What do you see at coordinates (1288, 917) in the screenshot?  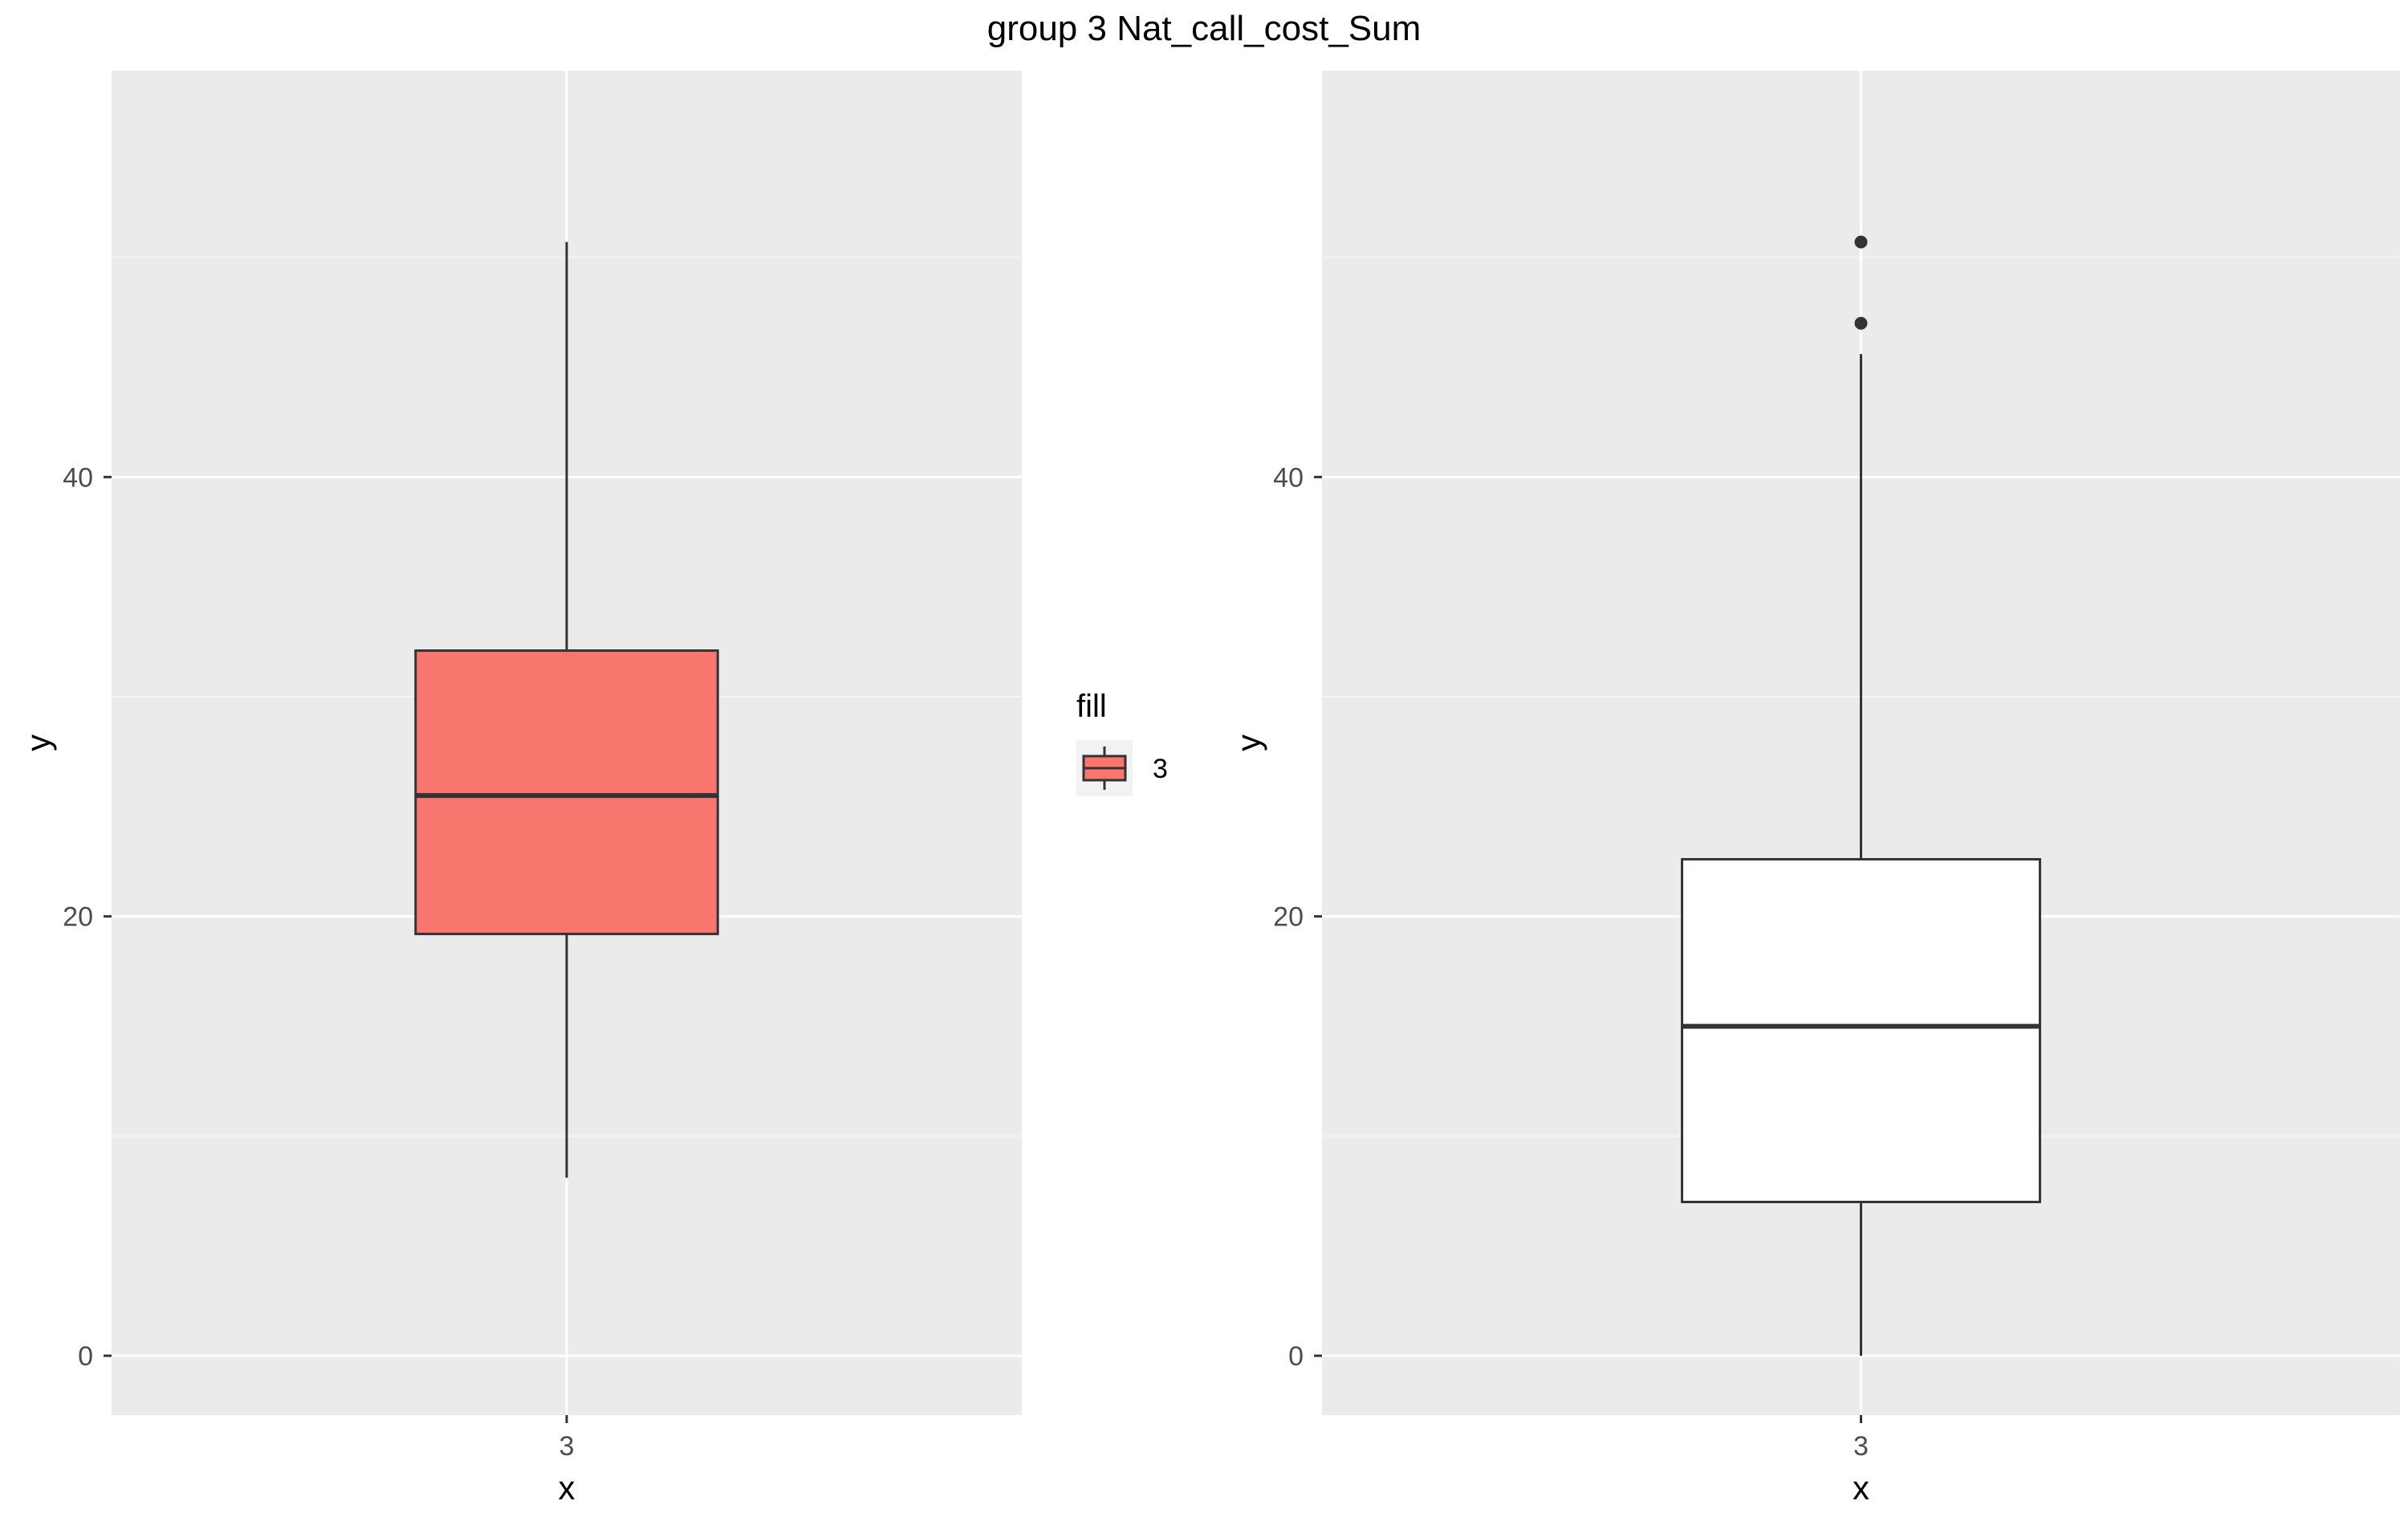 I see `right-y-tick-label: 20` at bounding box center [1288, 917].